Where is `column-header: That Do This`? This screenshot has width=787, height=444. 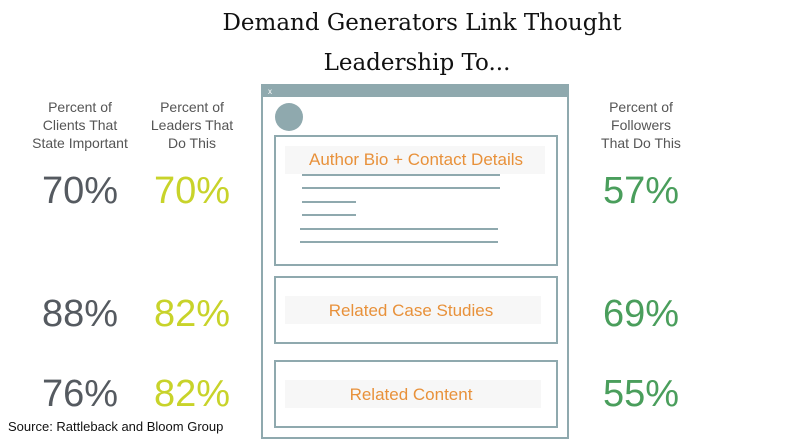 column-header: That Do This is located at coordinates (641, 143).